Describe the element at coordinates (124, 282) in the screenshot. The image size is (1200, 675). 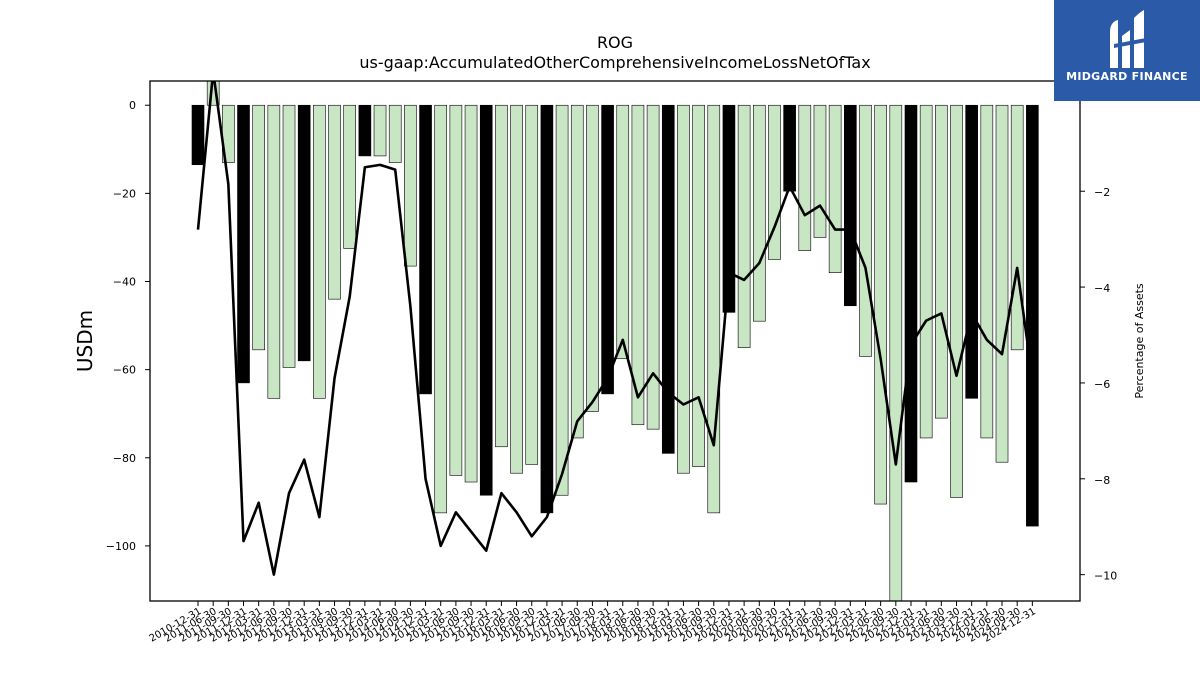
I see `y-tick-label: −40` at that location.